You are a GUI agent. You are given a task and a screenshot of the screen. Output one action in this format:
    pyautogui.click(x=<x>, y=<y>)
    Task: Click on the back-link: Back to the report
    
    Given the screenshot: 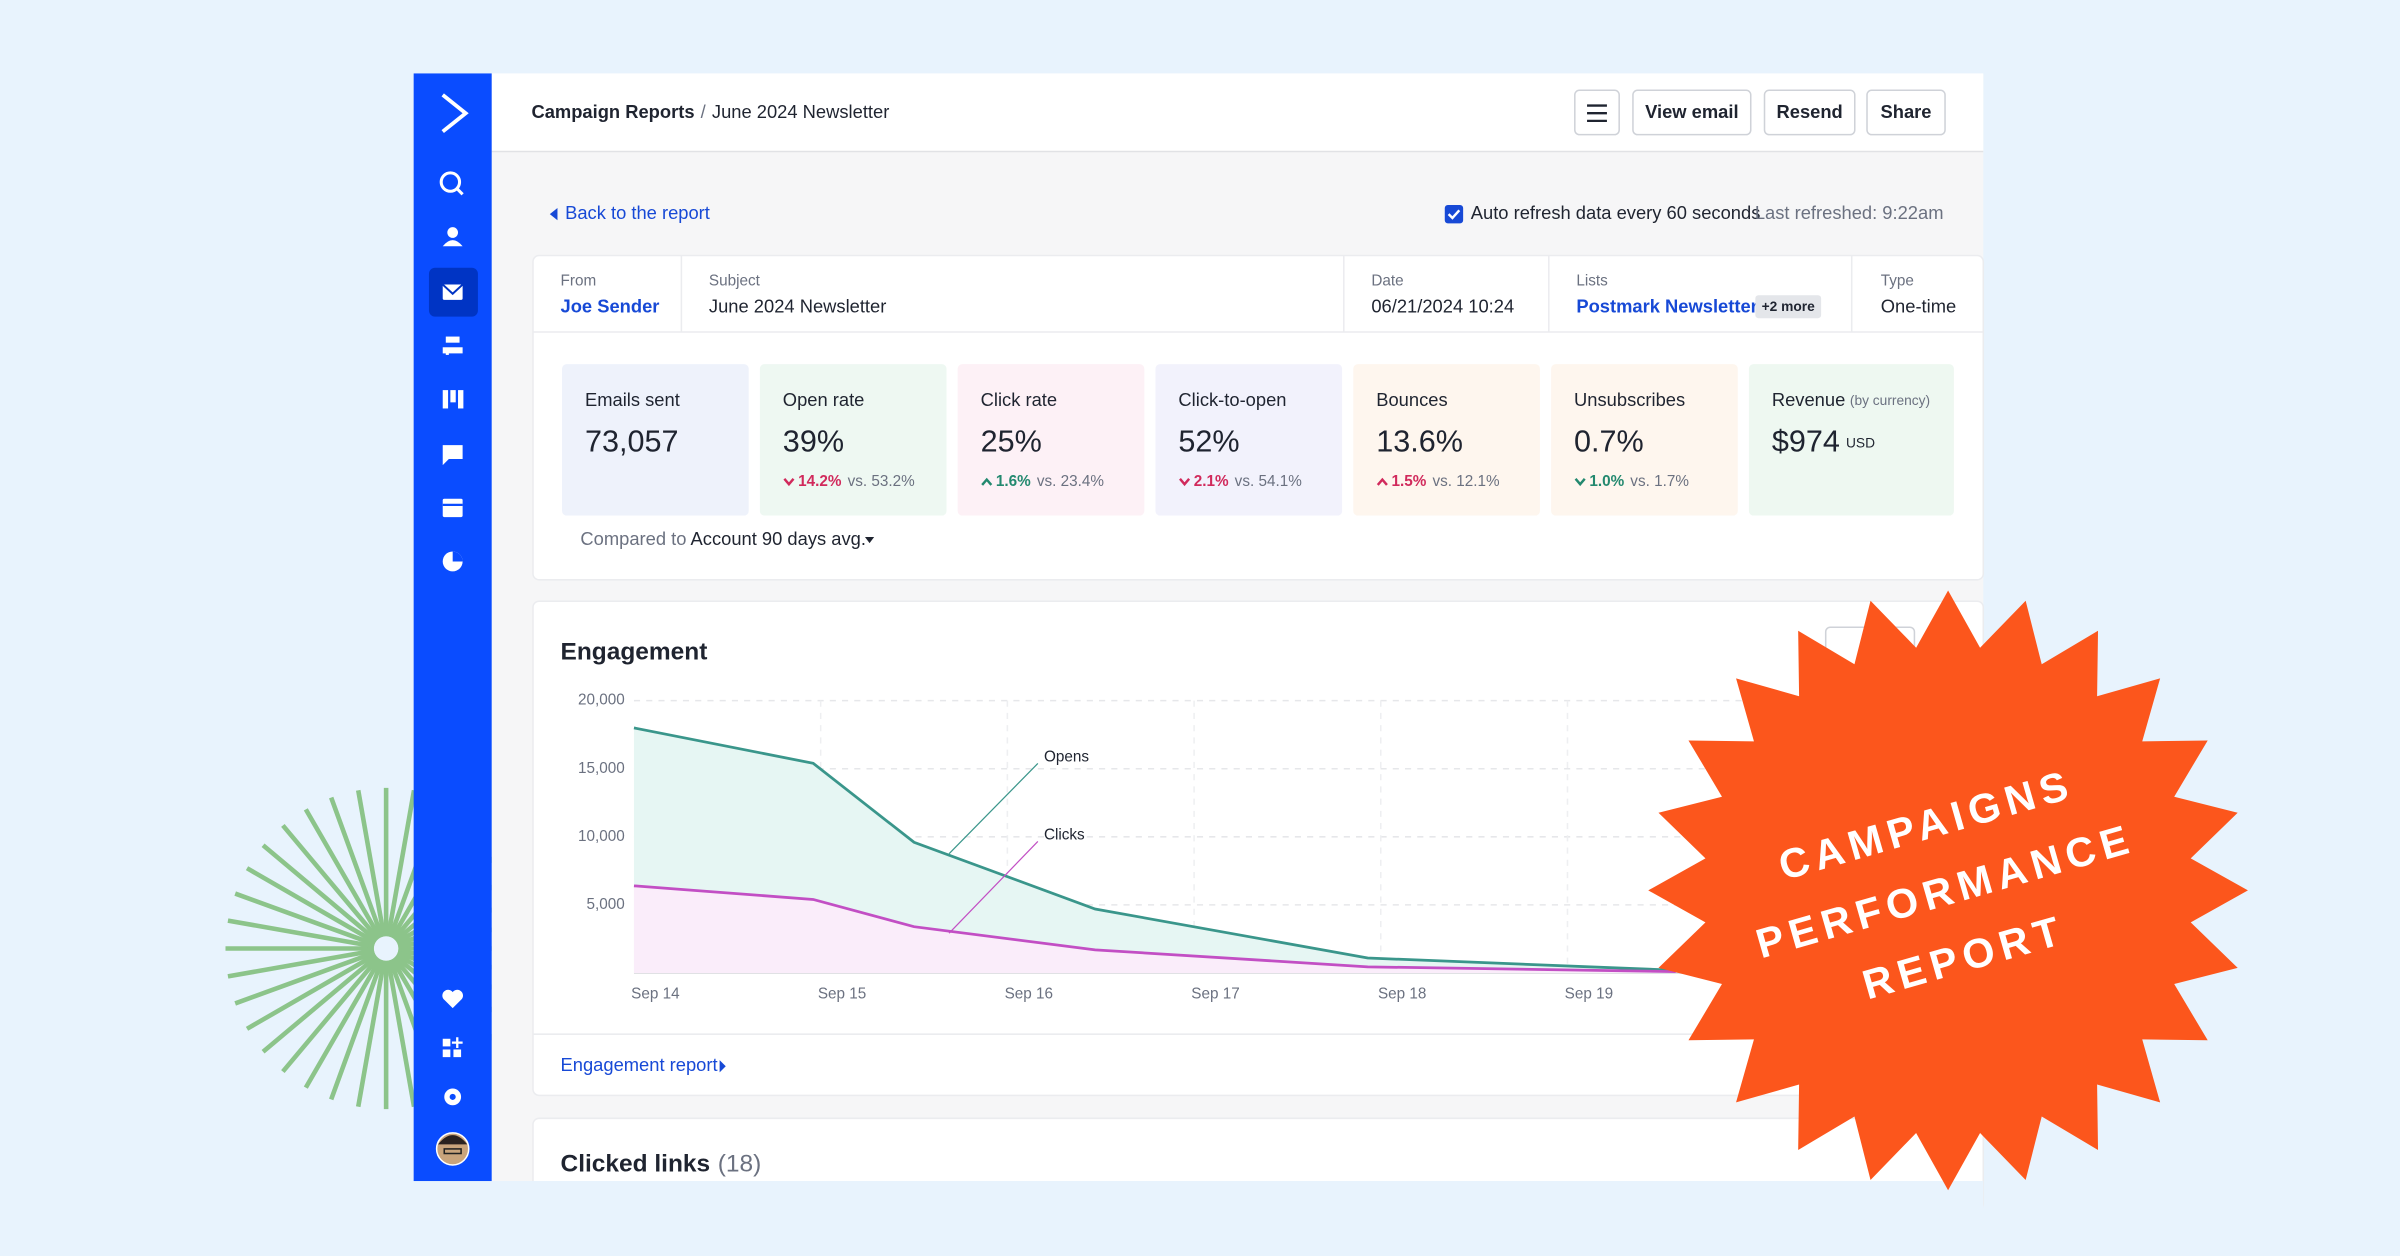 What is the action you would take?
    pyautogui.click(x=637, y=212)
    